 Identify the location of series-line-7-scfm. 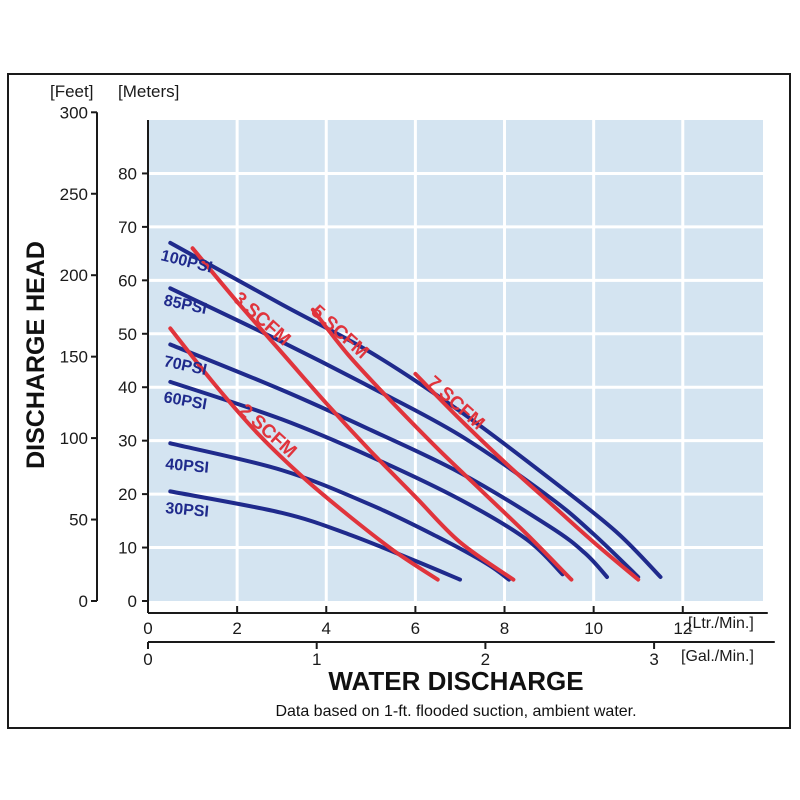
(527, 476).